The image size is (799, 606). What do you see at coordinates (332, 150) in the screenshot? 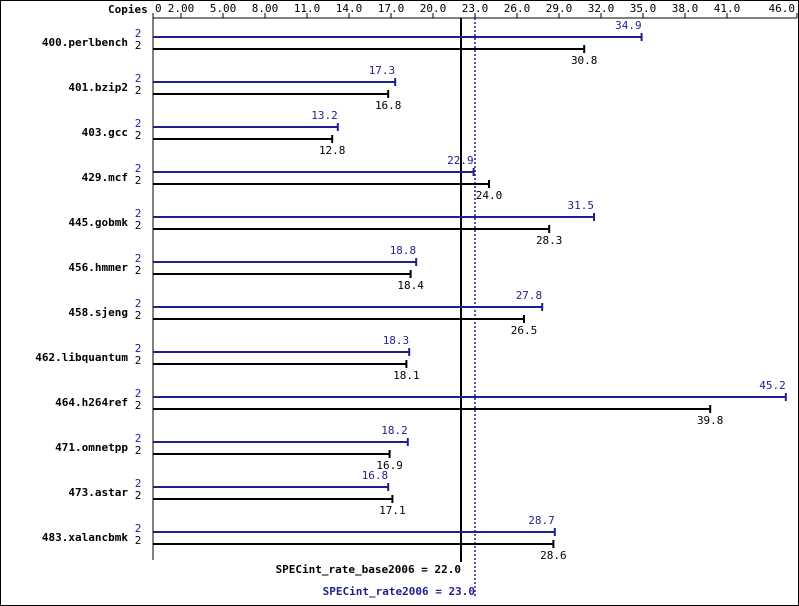
I see `value-label: 12.8` at bounding box center [332, 150].